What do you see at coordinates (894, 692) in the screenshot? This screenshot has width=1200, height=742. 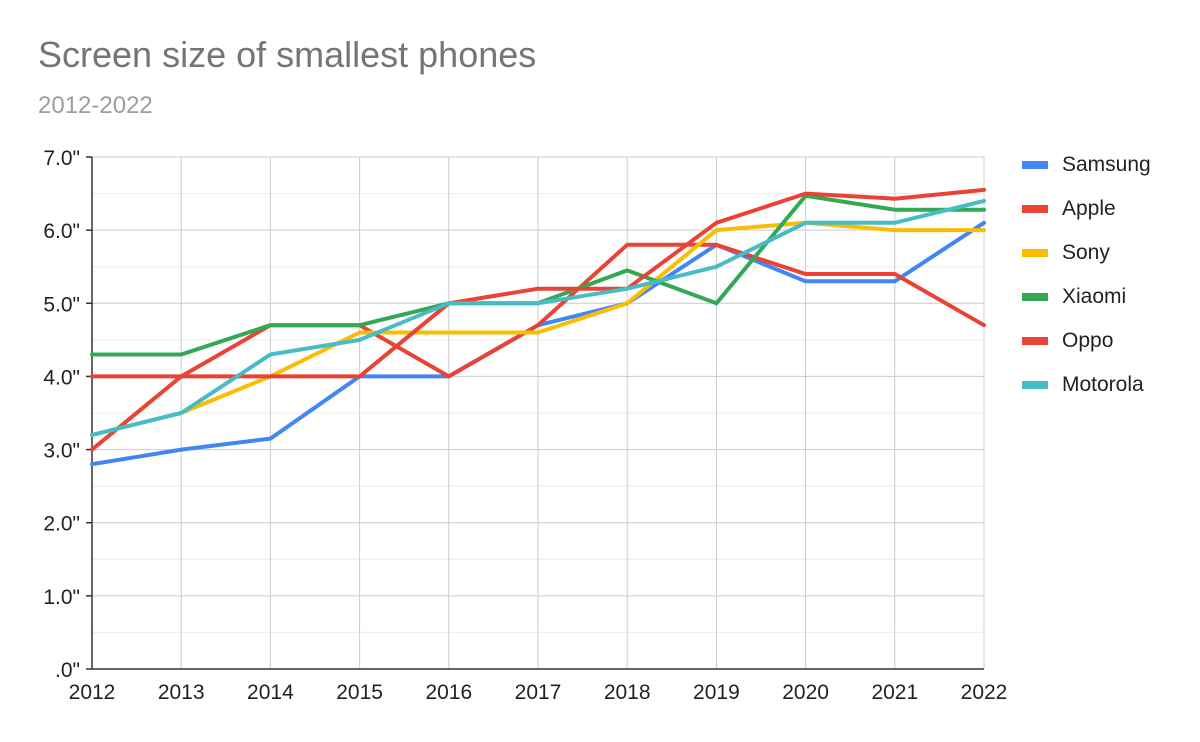 I see `x-tick-label: 2021` at bounding box center [894, 692].